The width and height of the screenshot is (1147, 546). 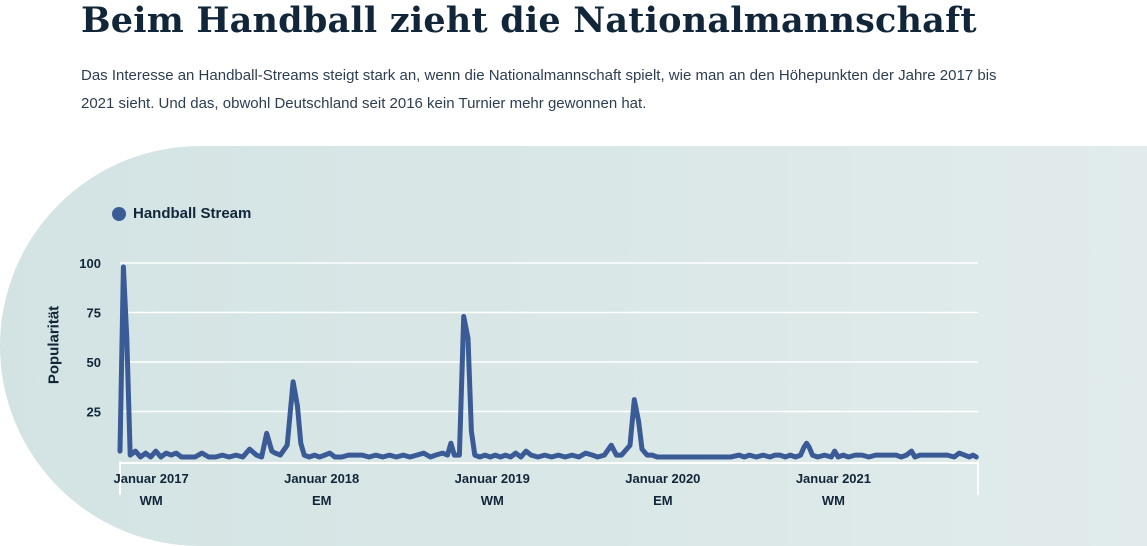 I want to click on x-tick-label-0: Januar 2017, so click(x=151, y=478).